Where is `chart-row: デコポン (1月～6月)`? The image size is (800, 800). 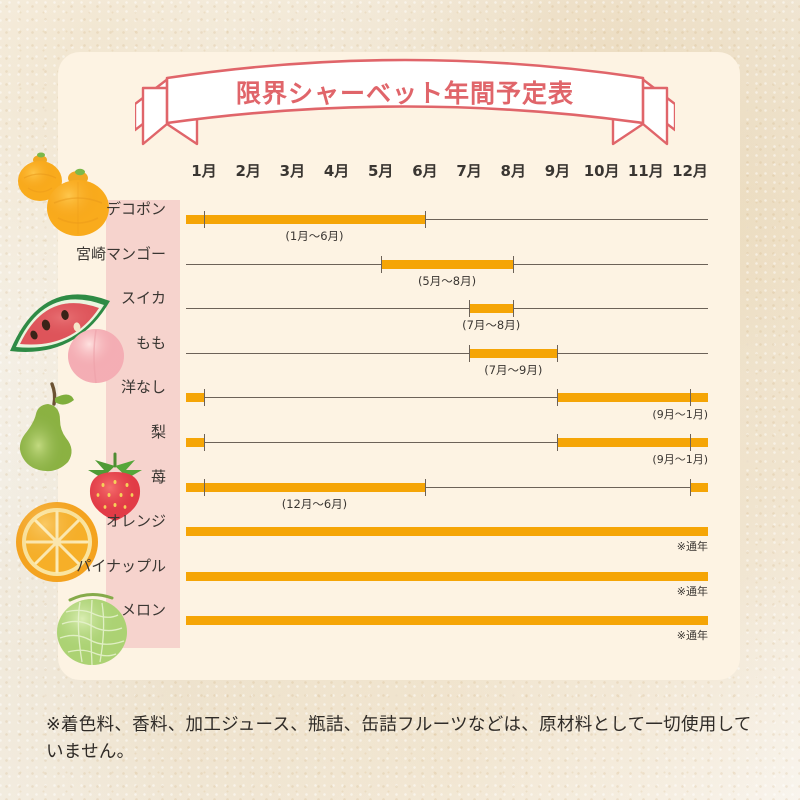
chart-row: デコポン (1月～6月) is located at coordinates (400, 220).